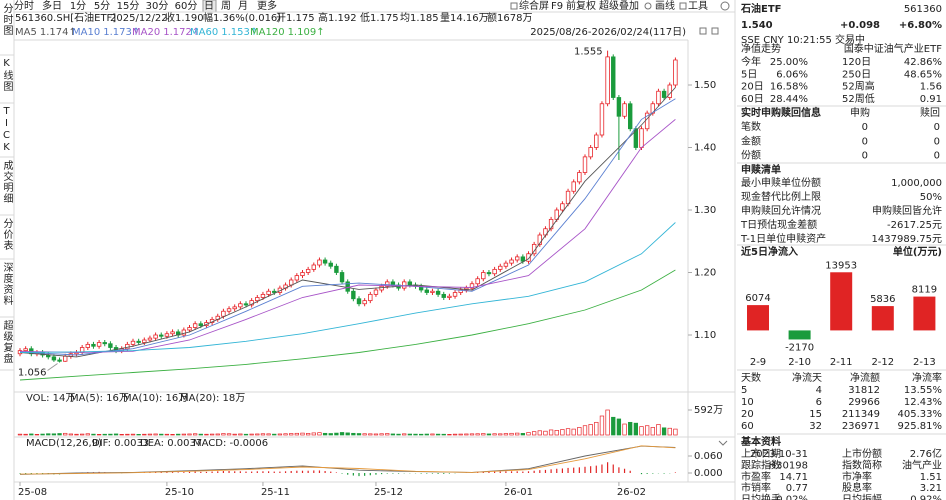 Image resolution: width=946 pixels, height=500 pixels. I want to click on row-value: 0.02%, so click(792, 497).